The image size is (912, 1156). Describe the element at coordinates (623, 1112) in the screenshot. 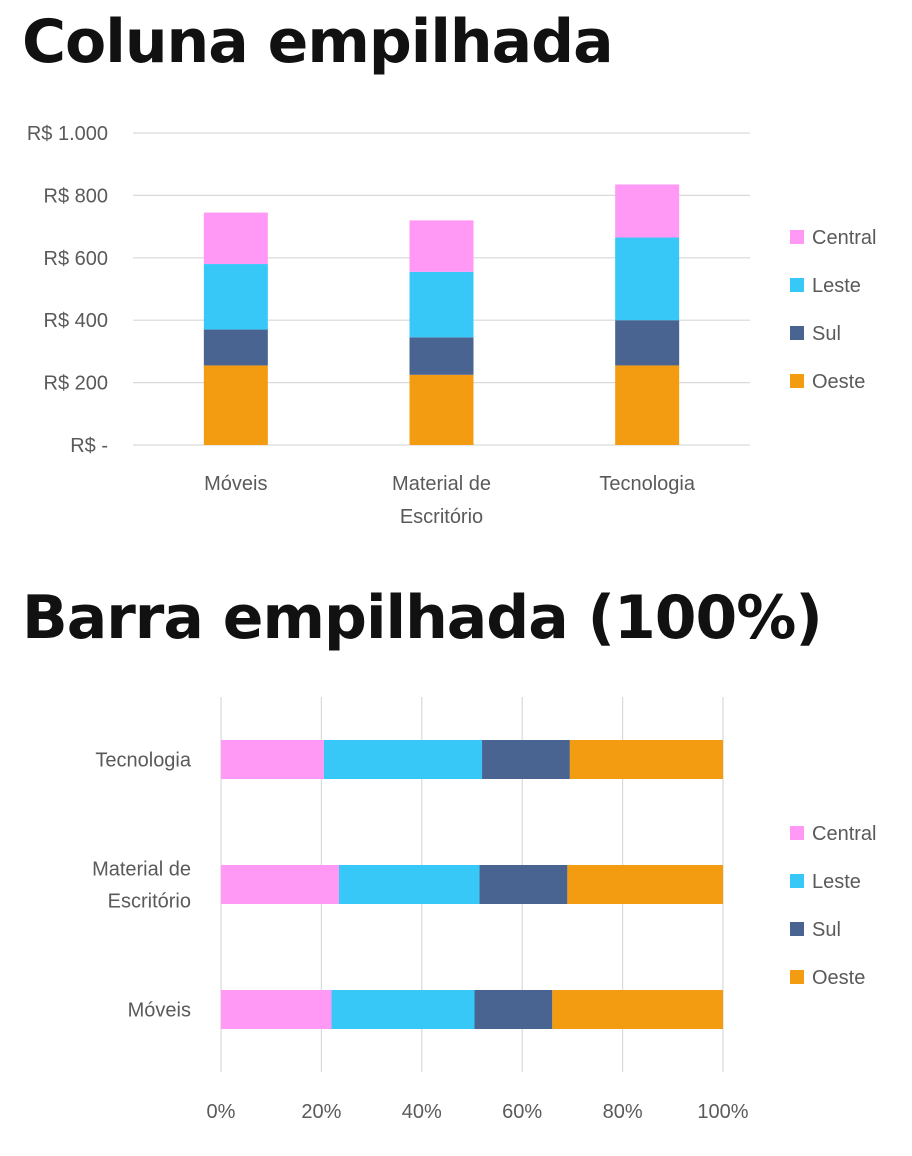

I see `x-tick-label: 80%` at that location.